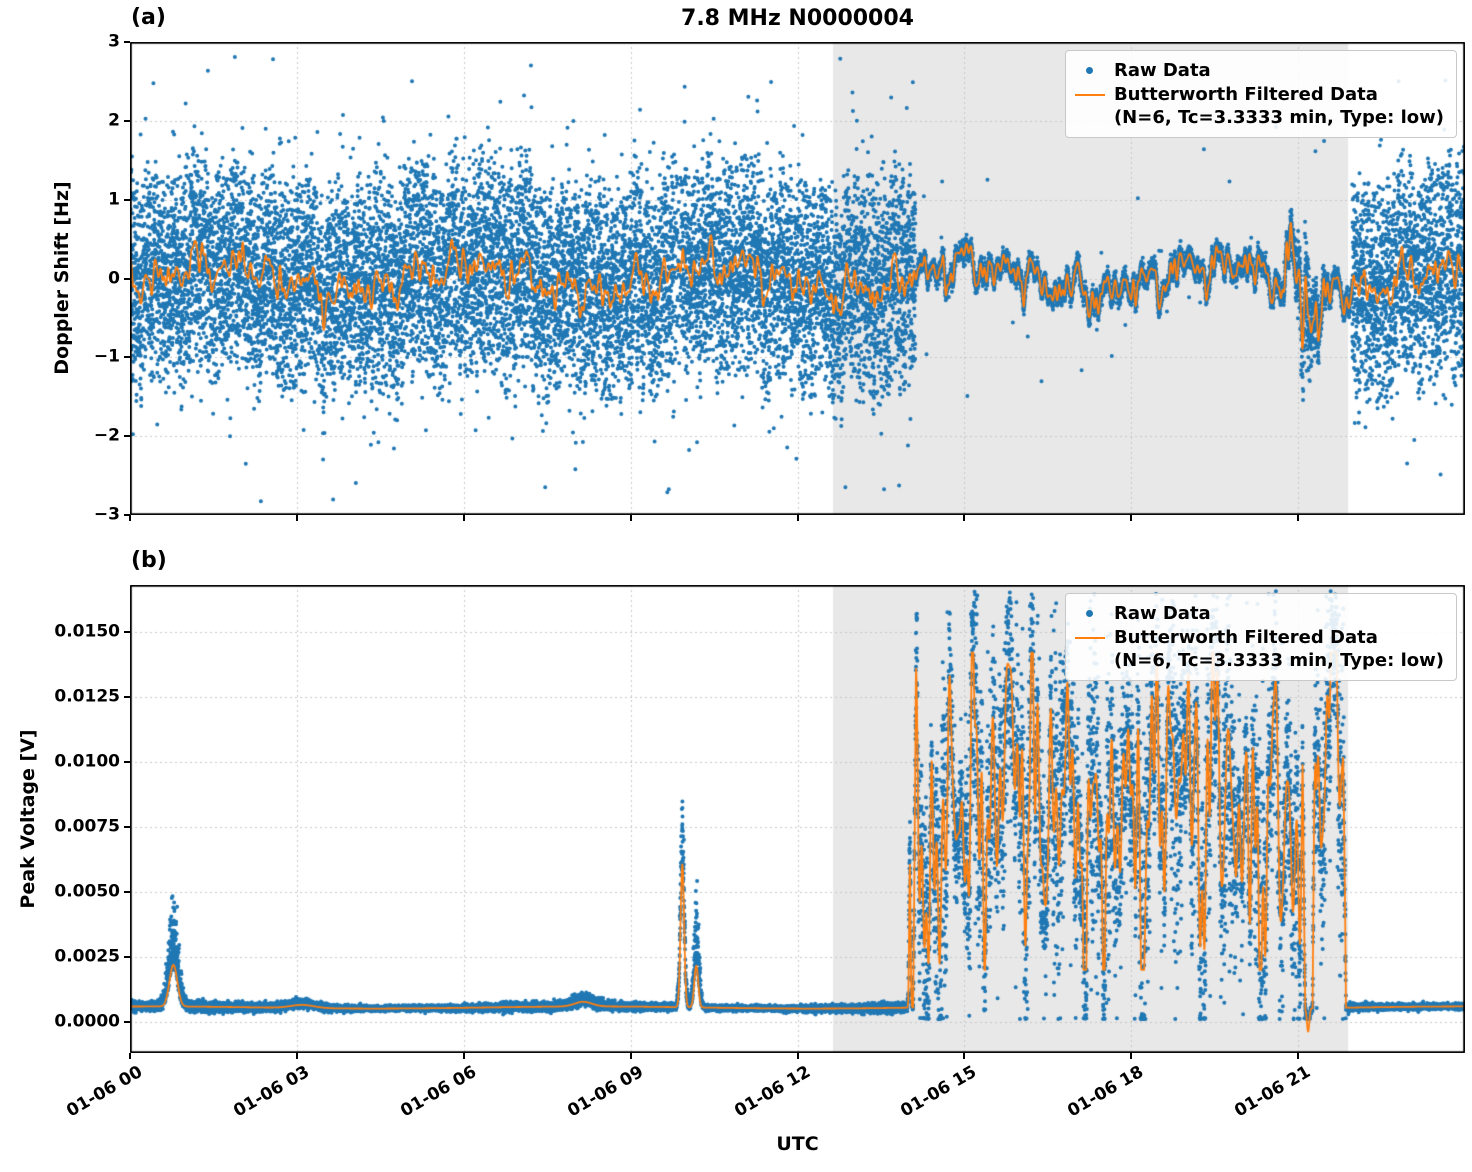  What do you see at coordinates (605, 1092) in the screenshot?
I see `x-tick-label: 01-06 09` at bounding box center [605, 1092].